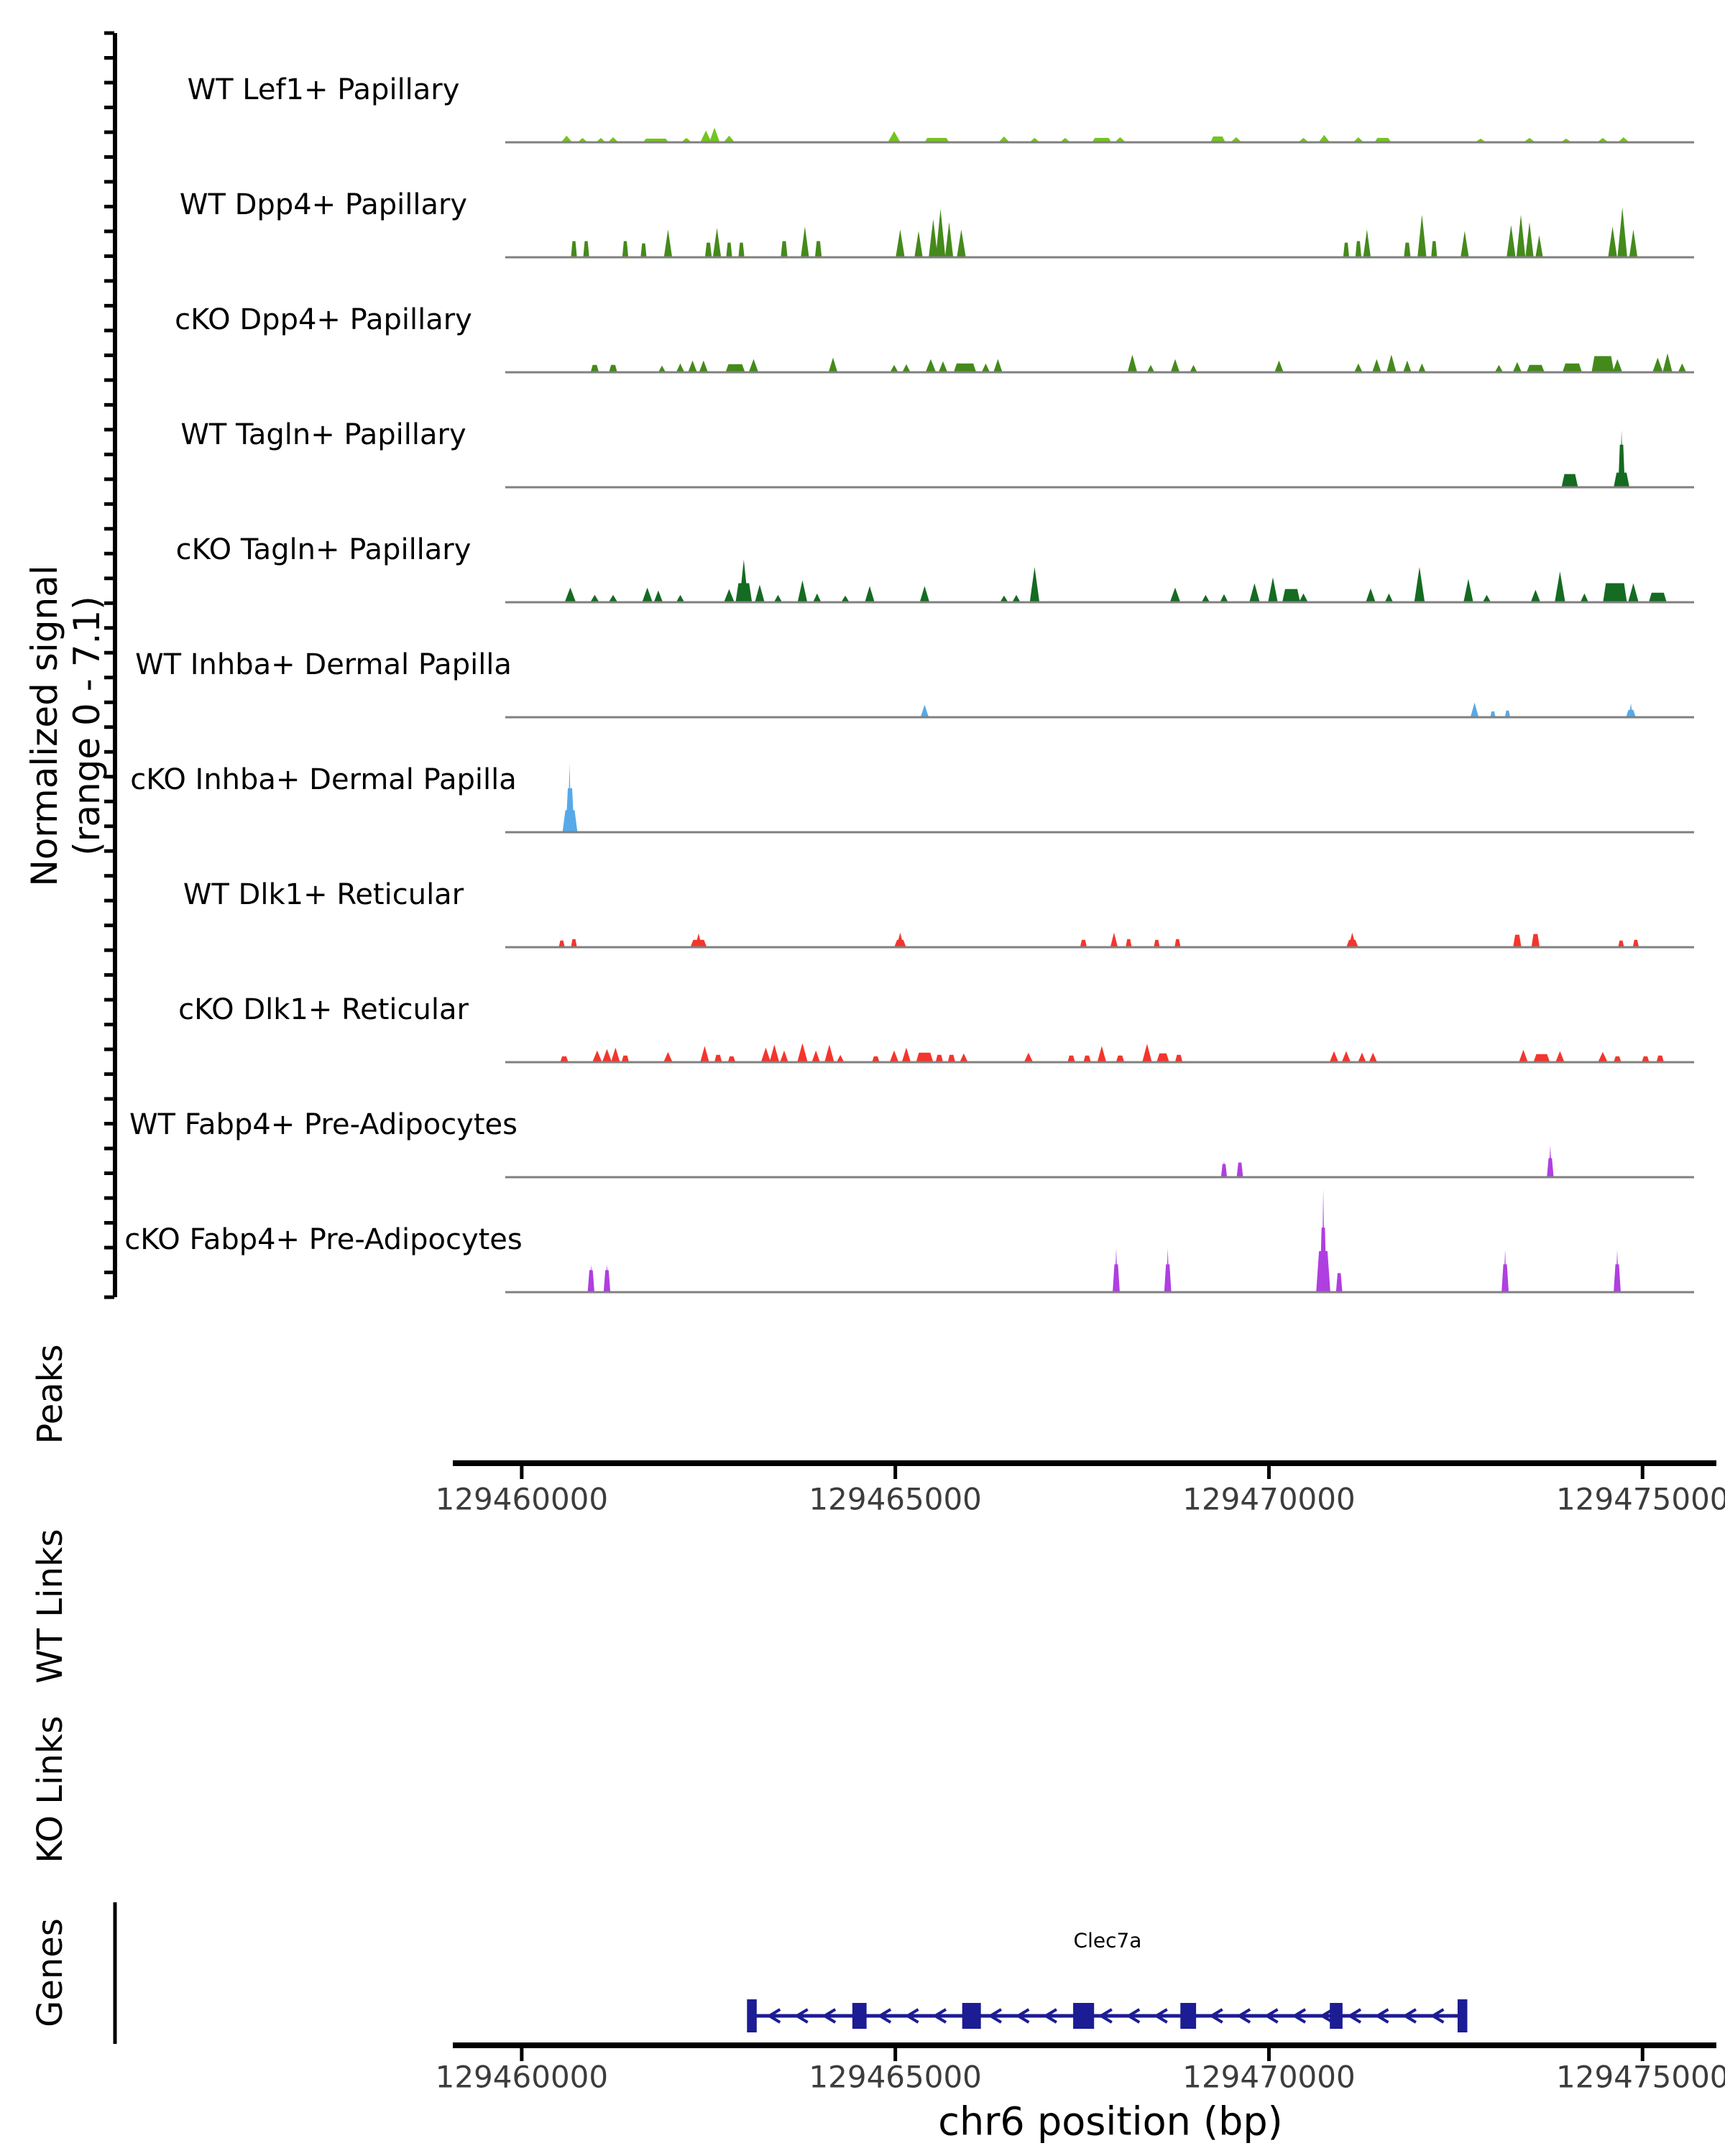 Image resolution: width=1725 pixels, height=2156 pixels. What do you see at coordinates (1099, 1241) in the screenshot?
I see `track-11-signal` at bounding box center [1099, 1241].